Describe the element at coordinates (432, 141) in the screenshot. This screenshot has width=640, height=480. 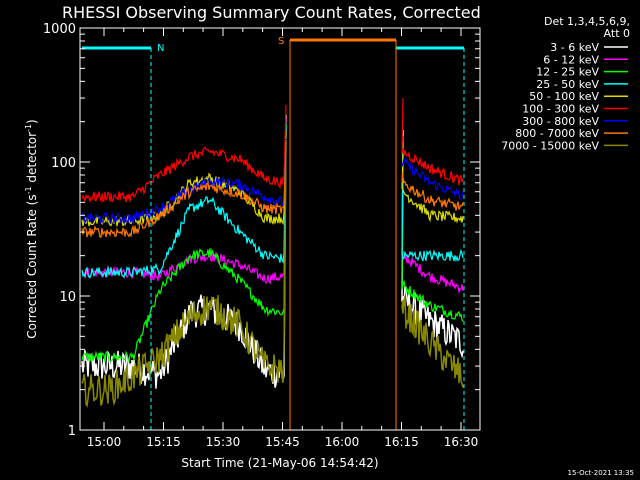
I see `series-line-5-after` at that location.